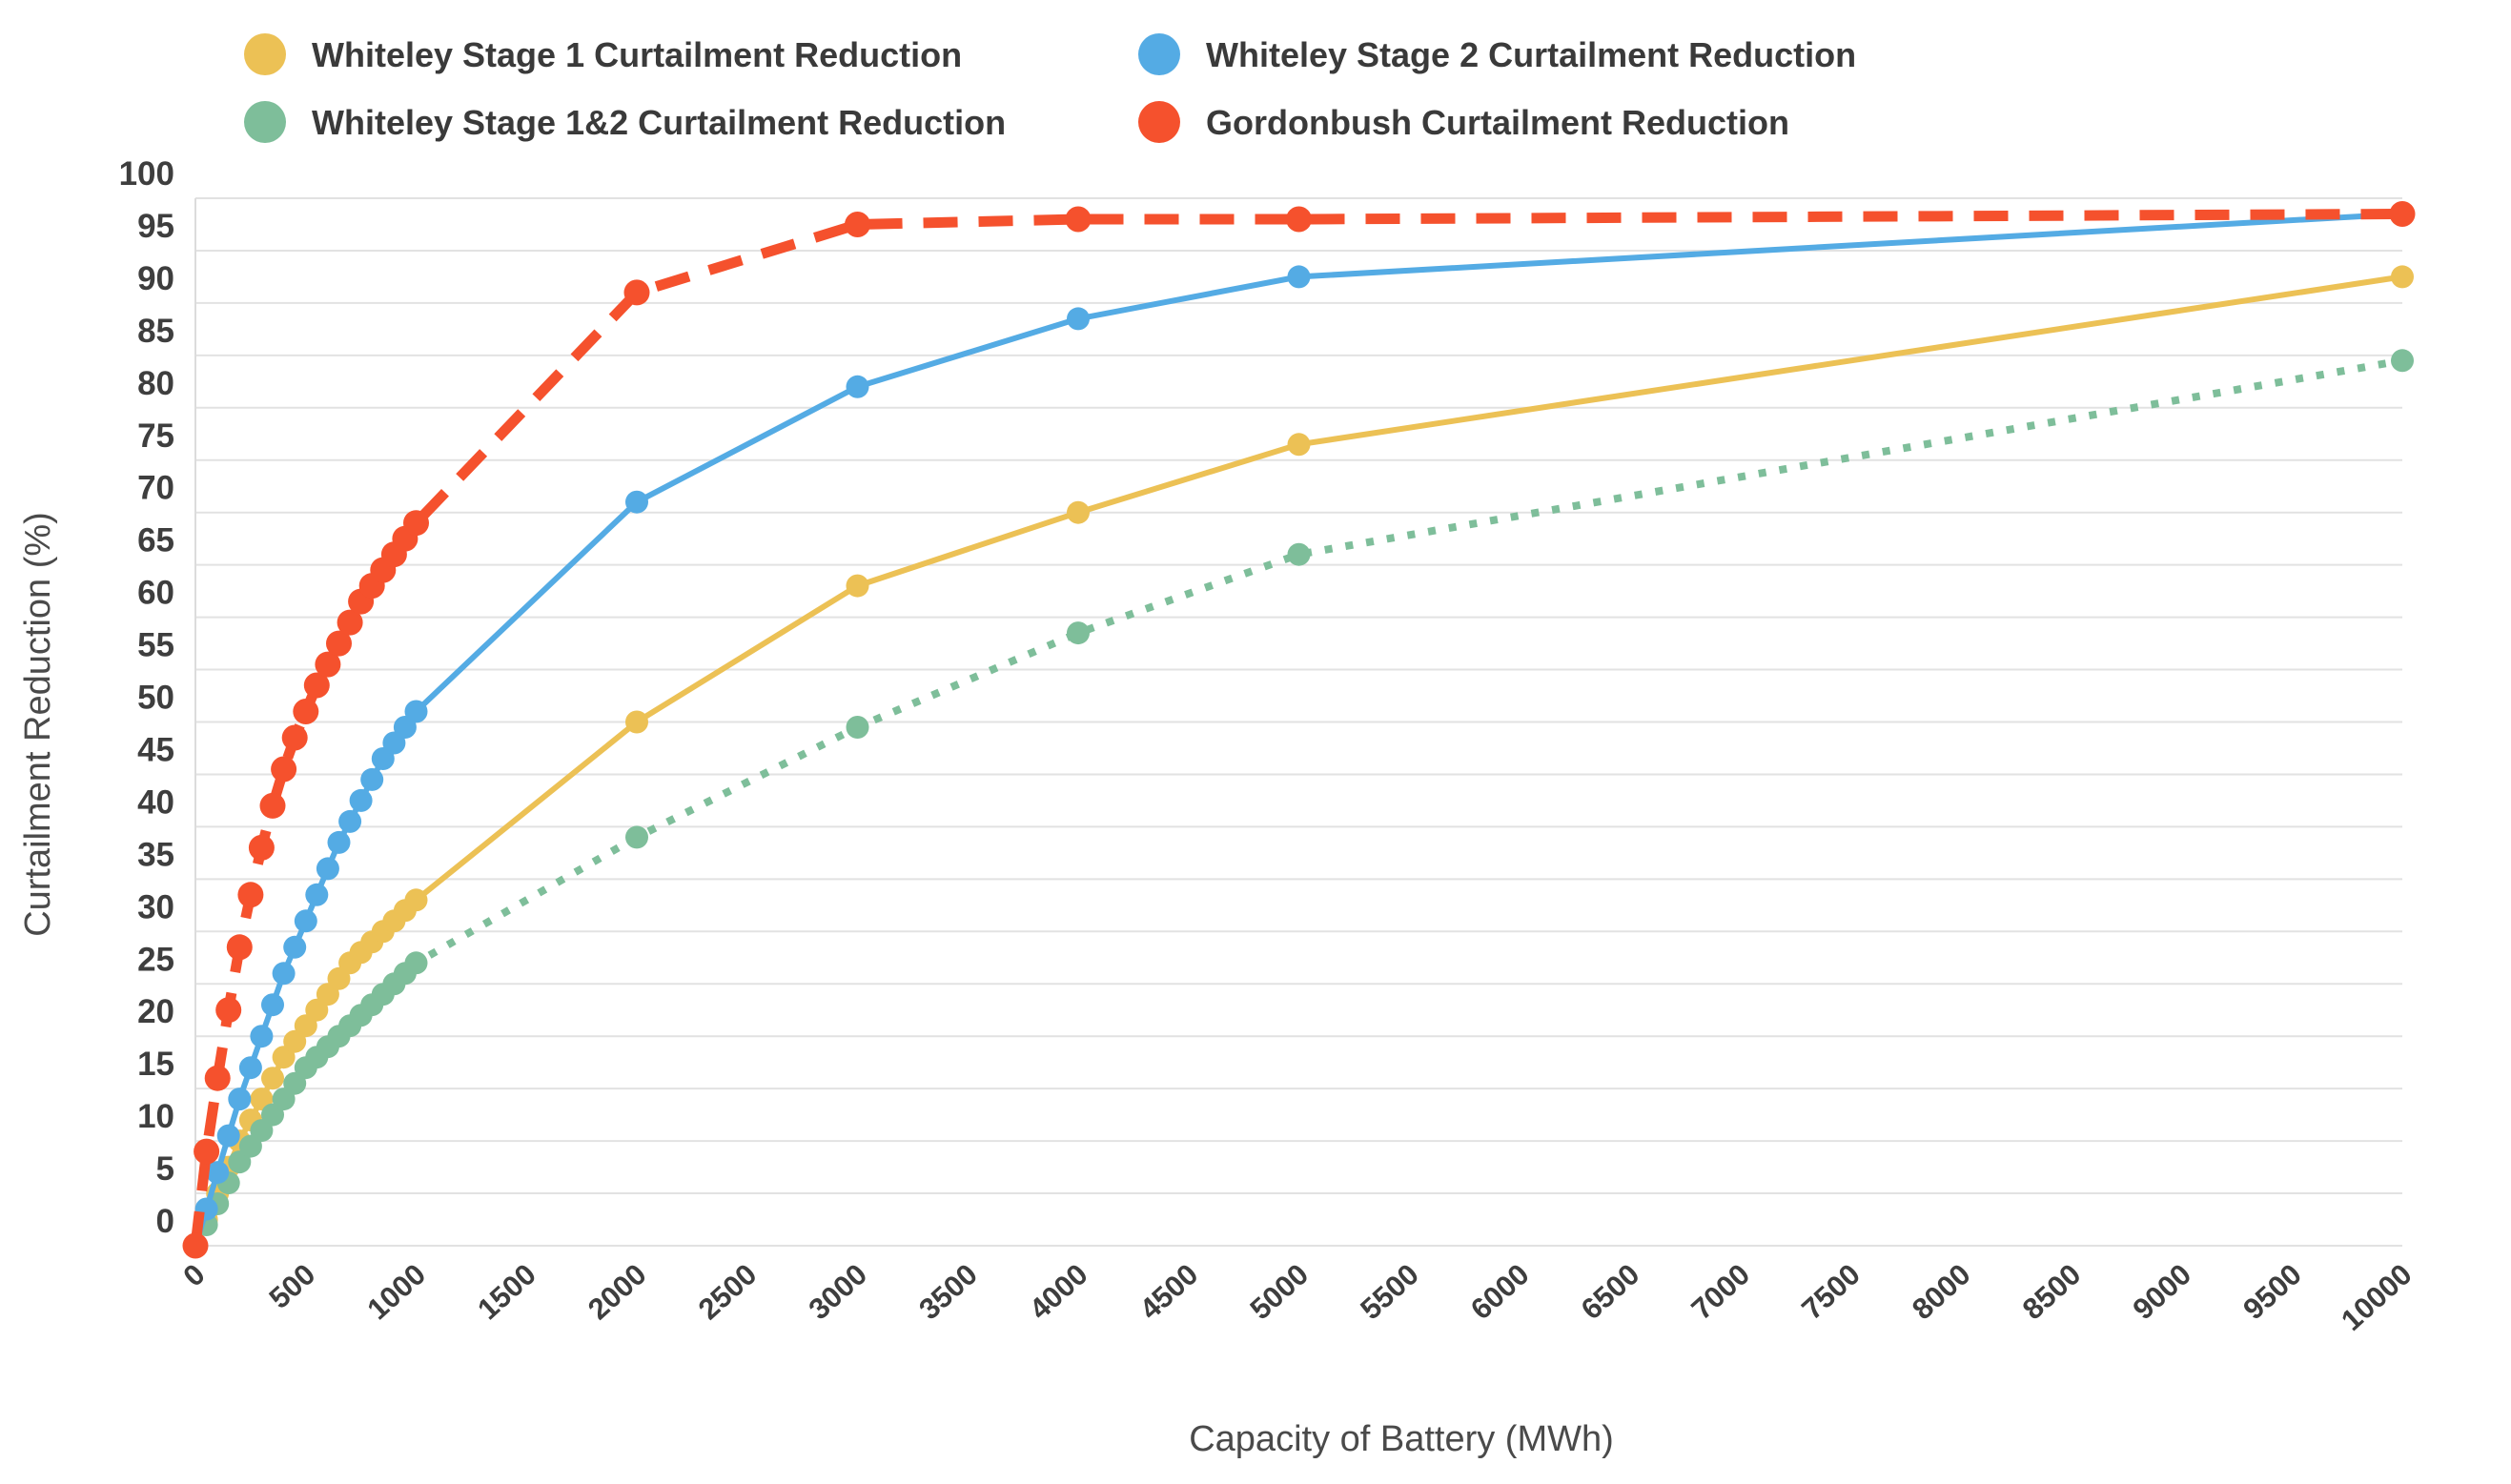  Describe the element at coordinates (155, 802) in the screenshot. I see `y-tick-label: 40` at that location.